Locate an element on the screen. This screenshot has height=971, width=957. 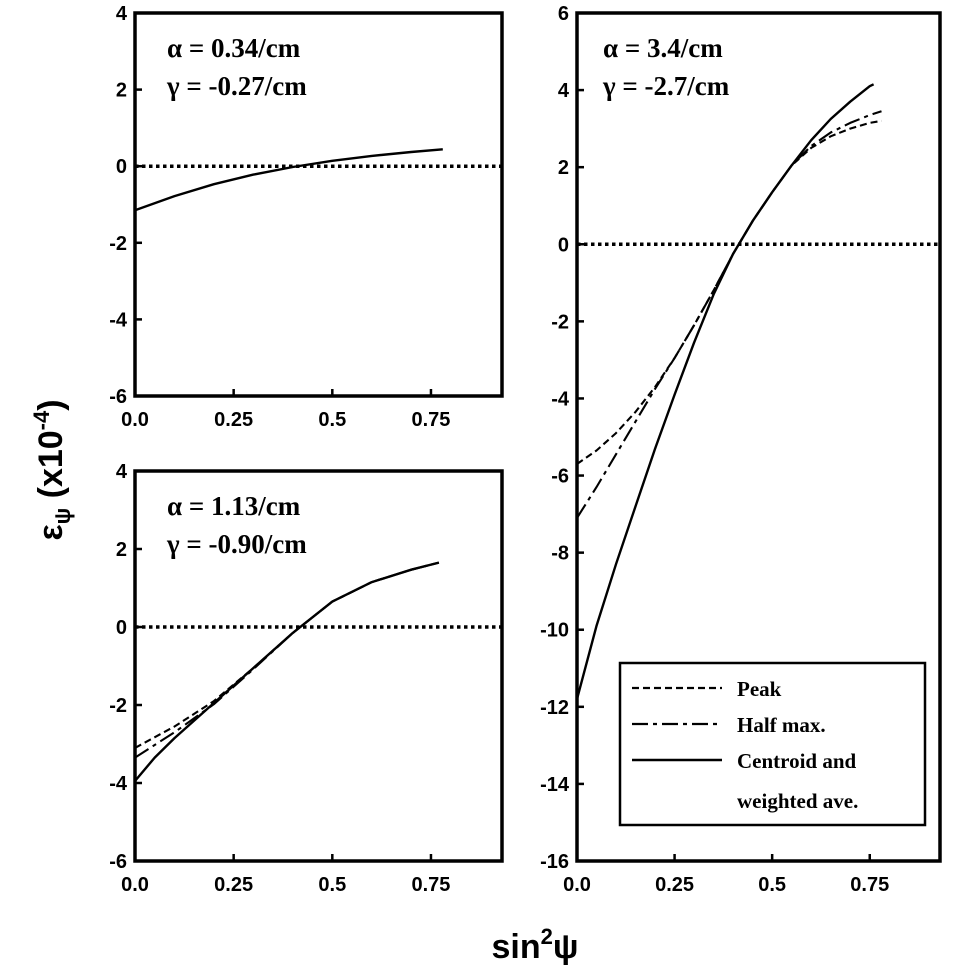
legend-peak-label: Peak is located at coordinates (759, 689).